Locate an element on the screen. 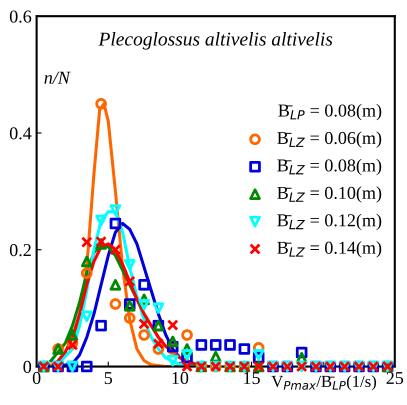 Image resolution: width=407 pixels, height=405 pixels. y-tick-label: 0.2 is located at coordinates (20, 250).